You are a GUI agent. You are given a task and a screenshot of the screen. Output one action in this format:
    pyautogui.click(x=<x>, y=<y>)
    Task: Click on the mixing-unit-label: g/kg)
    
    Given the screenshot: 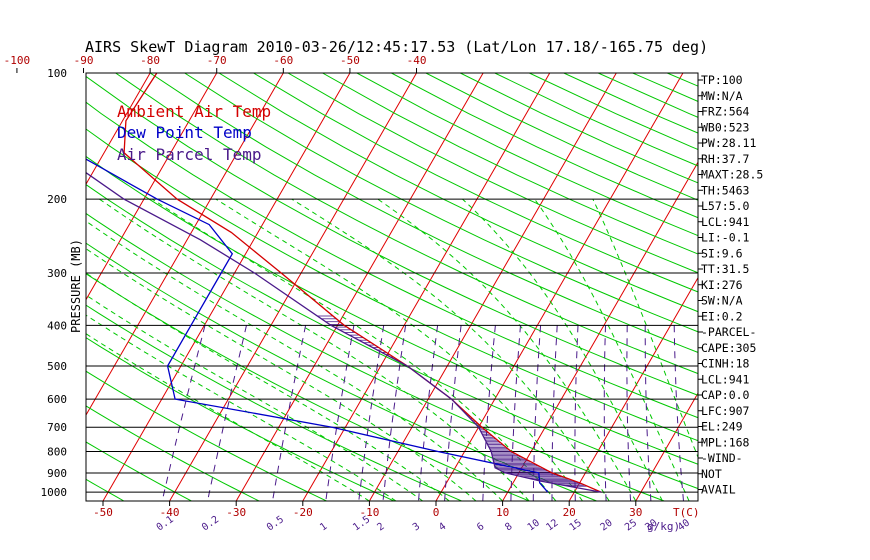 What is the action you would take?
    pyautogui.click(x=663, y=526)
    